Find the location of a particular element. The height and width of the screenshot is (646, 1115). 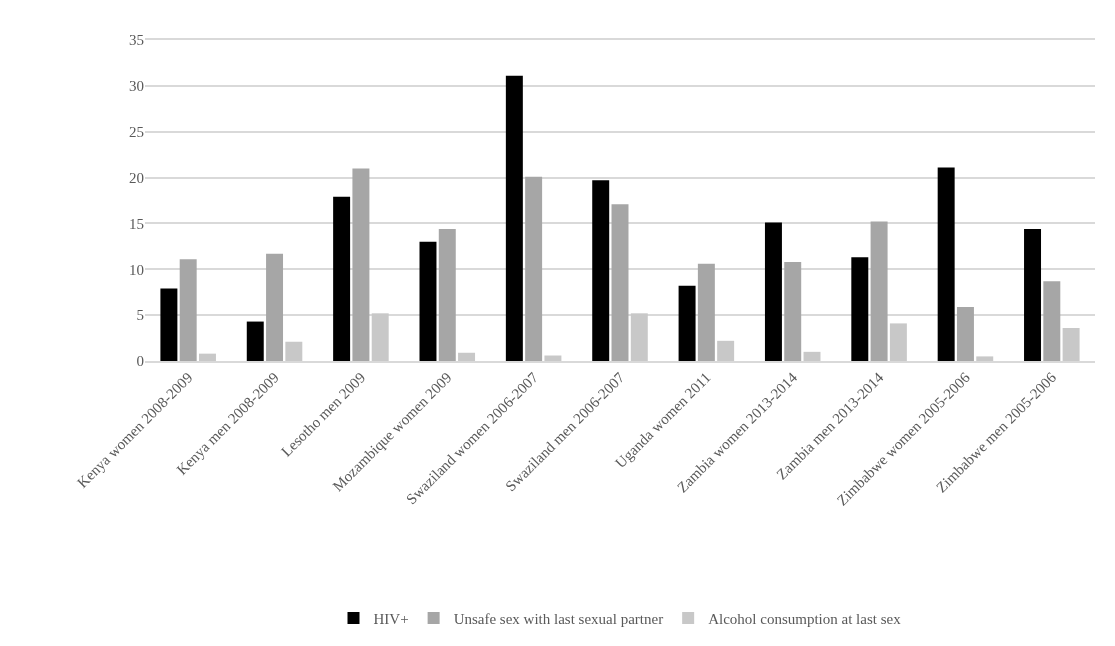

y-tick-label: 5 is located at coordinates (140, 315).